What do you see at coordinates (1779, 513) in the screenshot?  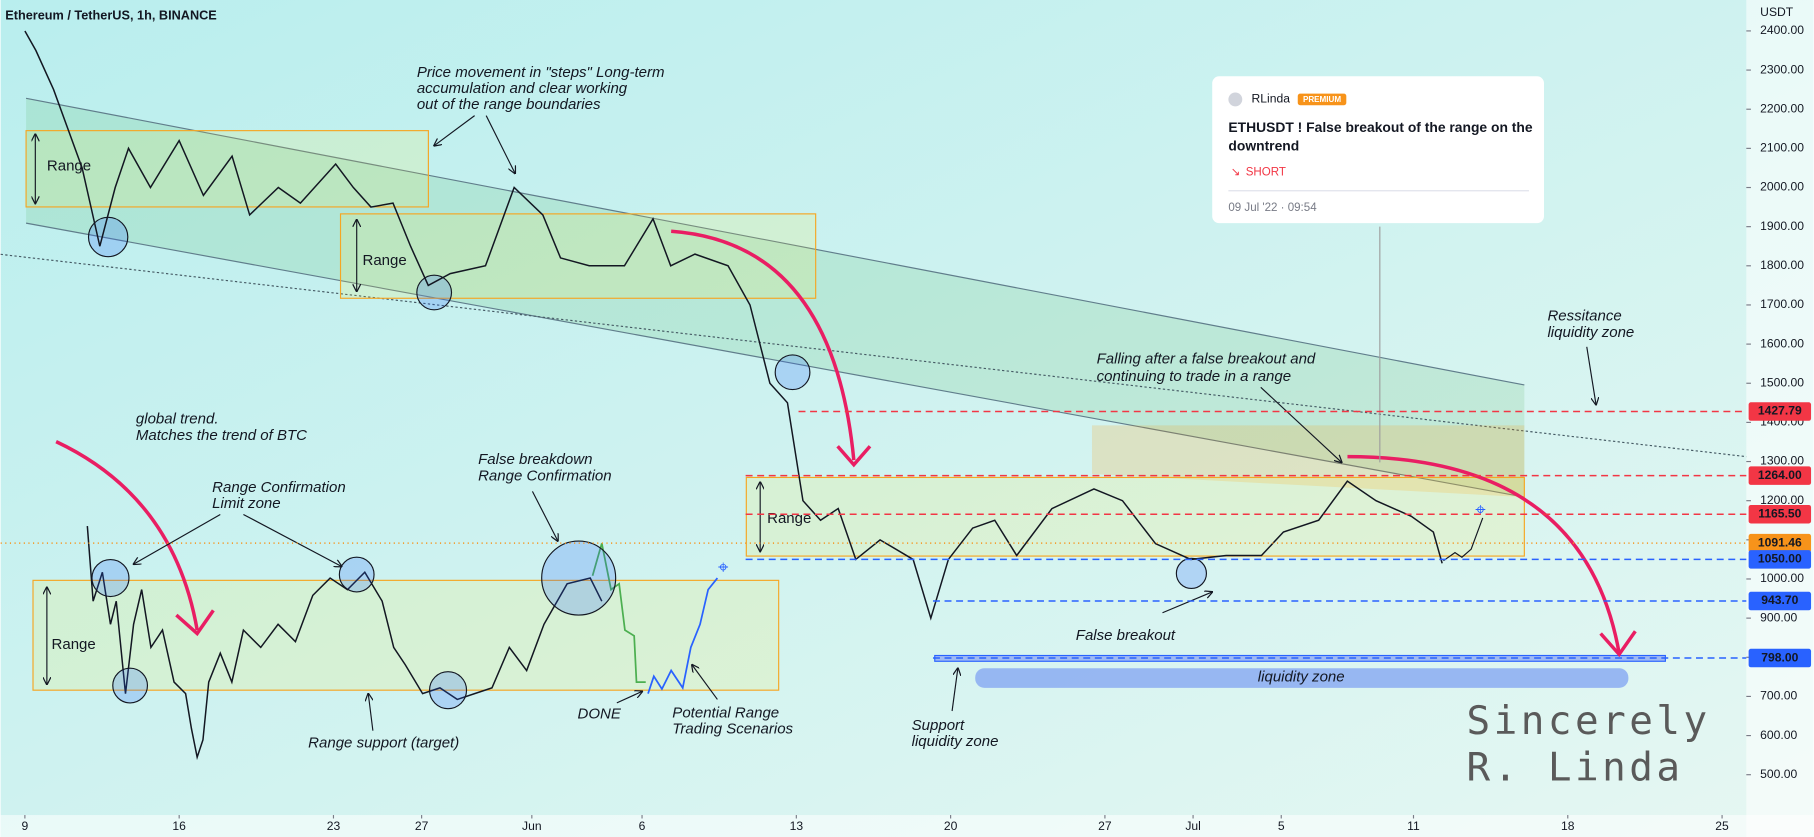 I see `level-label: 1165.50` at bounding box center [1779, 513].